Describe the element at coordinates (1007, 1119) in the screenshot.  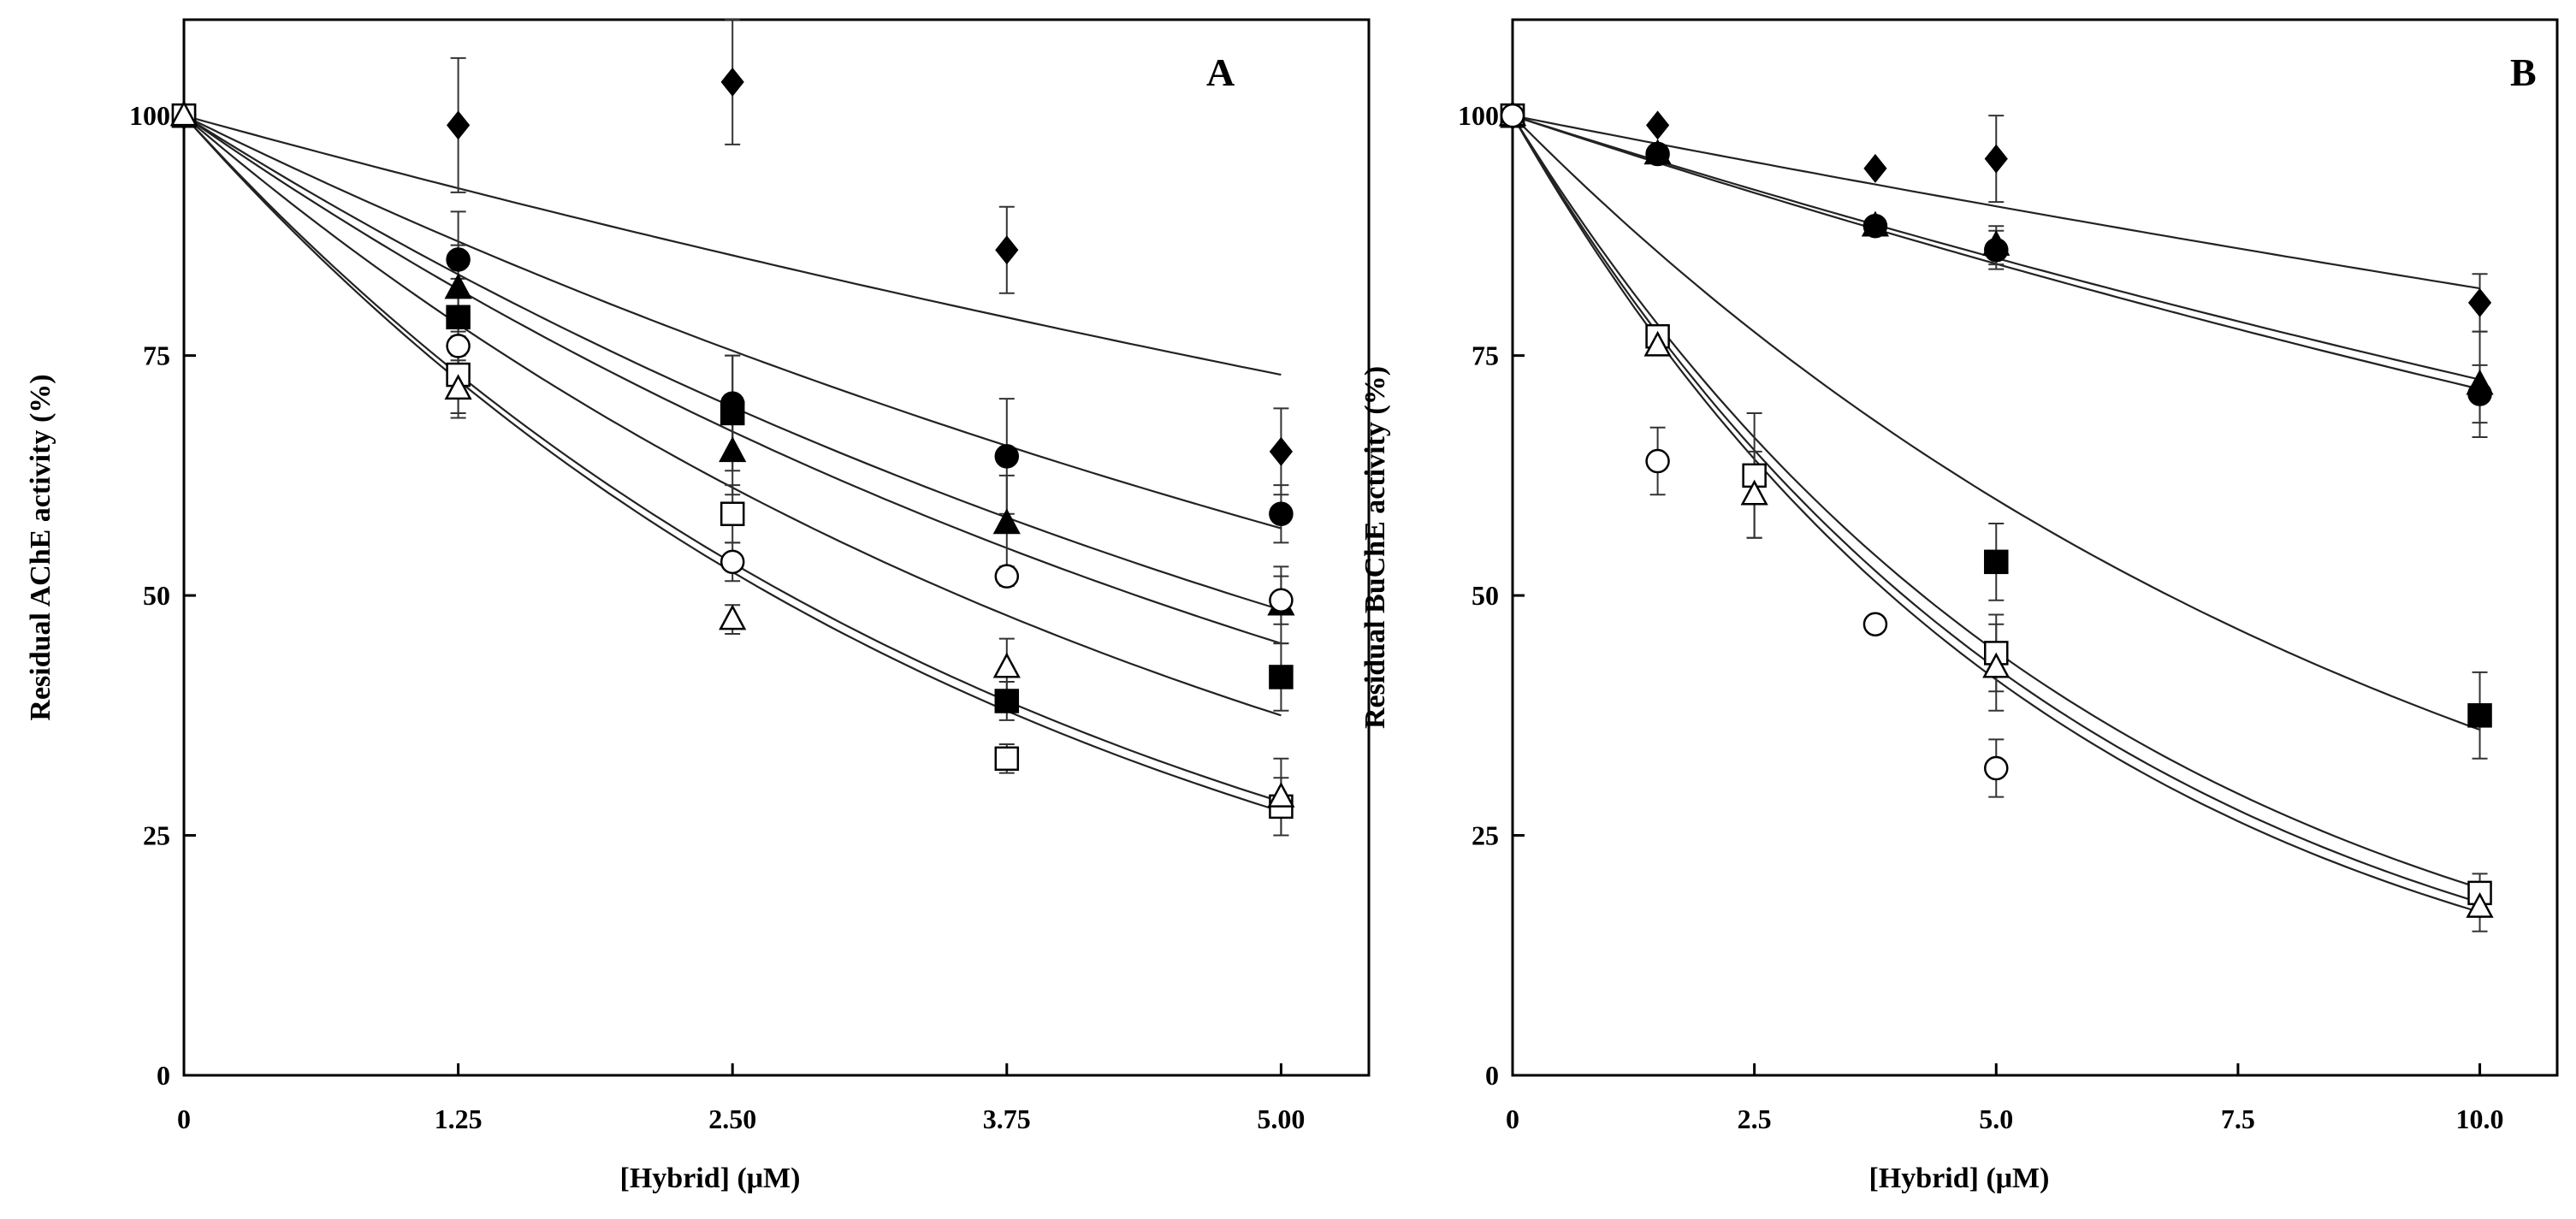
I see `x-tick-label: 3.75` at that location.